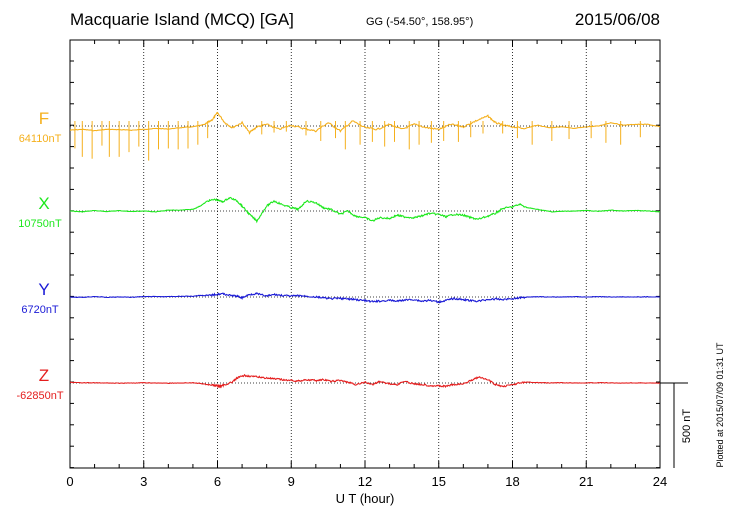 This screenshot has width=730, height=520. What do you see at coordinates (43, 203) in the screenshot?
I see `series-X-name: X` at bounding box center [43, 203].